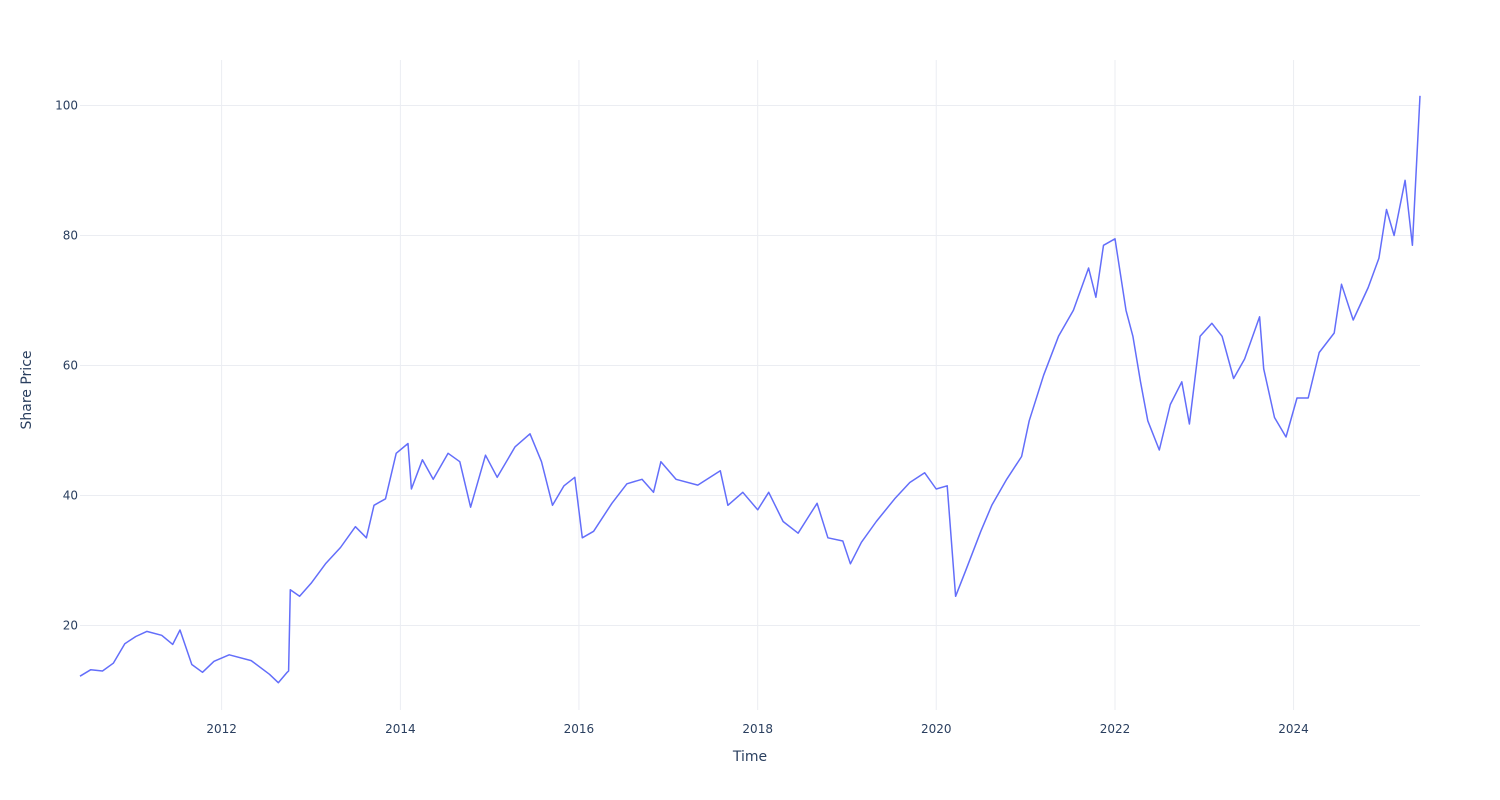 The width and height of the screenshot is (1500, 800). Describe the element at coordinates (70, 626) in the screenshot. I see `y-tick-label: 20` at that location.